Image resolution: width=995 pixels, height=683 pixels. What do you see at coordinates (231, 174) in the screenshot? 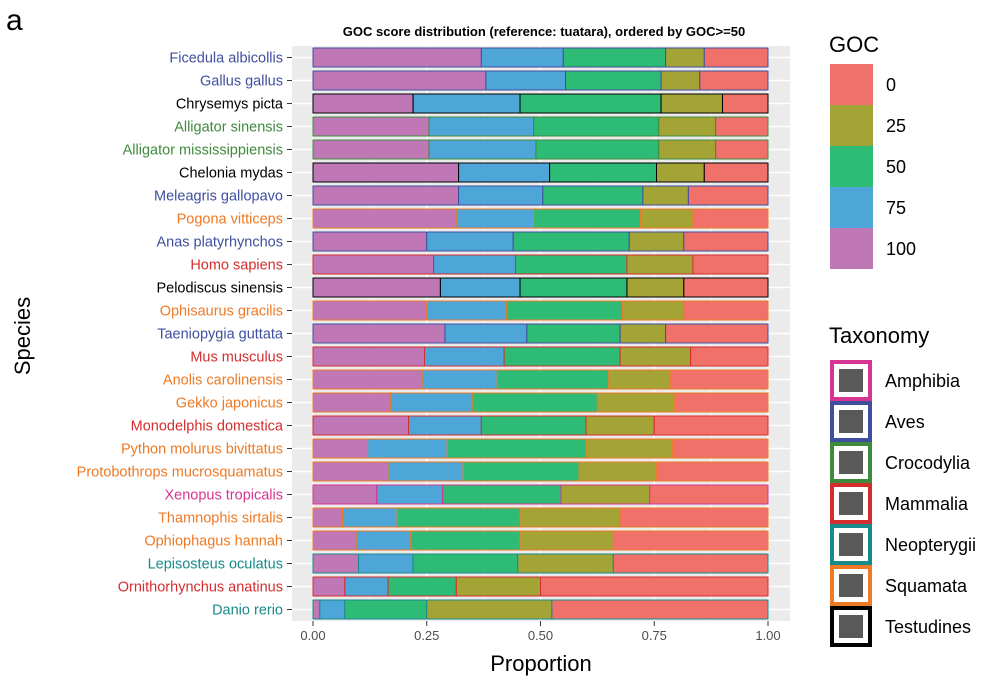
I see `y-tick-label: Chelonia mydas` at bounding box center [231, 174].